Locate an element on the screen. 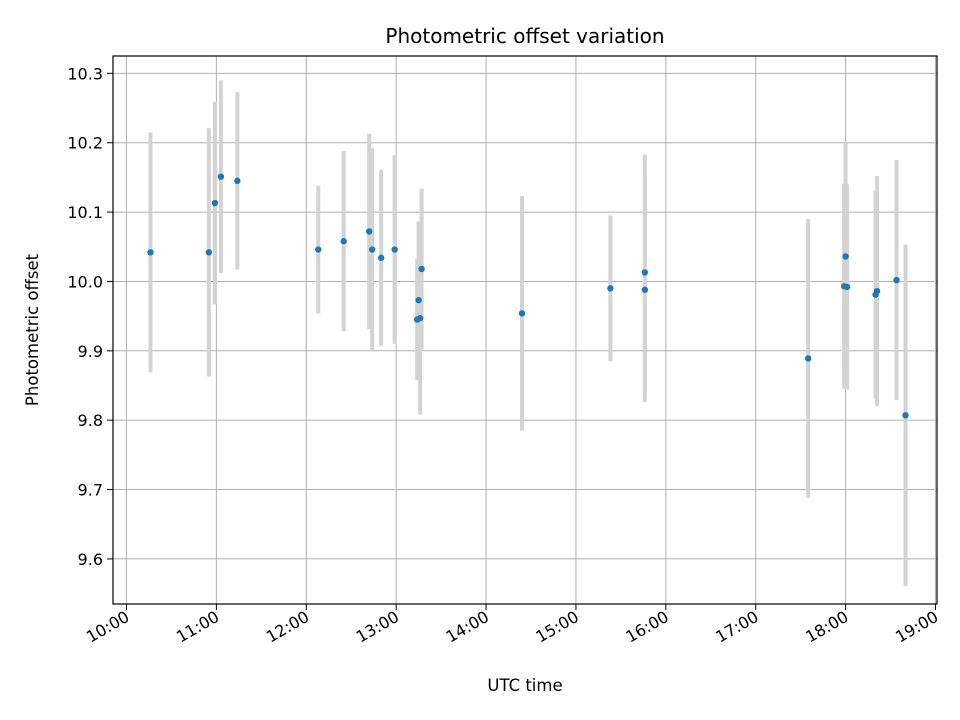 This screenshot has width=960, height=720. y-tick-label: 10.1 is located at coordinates (85, 212).